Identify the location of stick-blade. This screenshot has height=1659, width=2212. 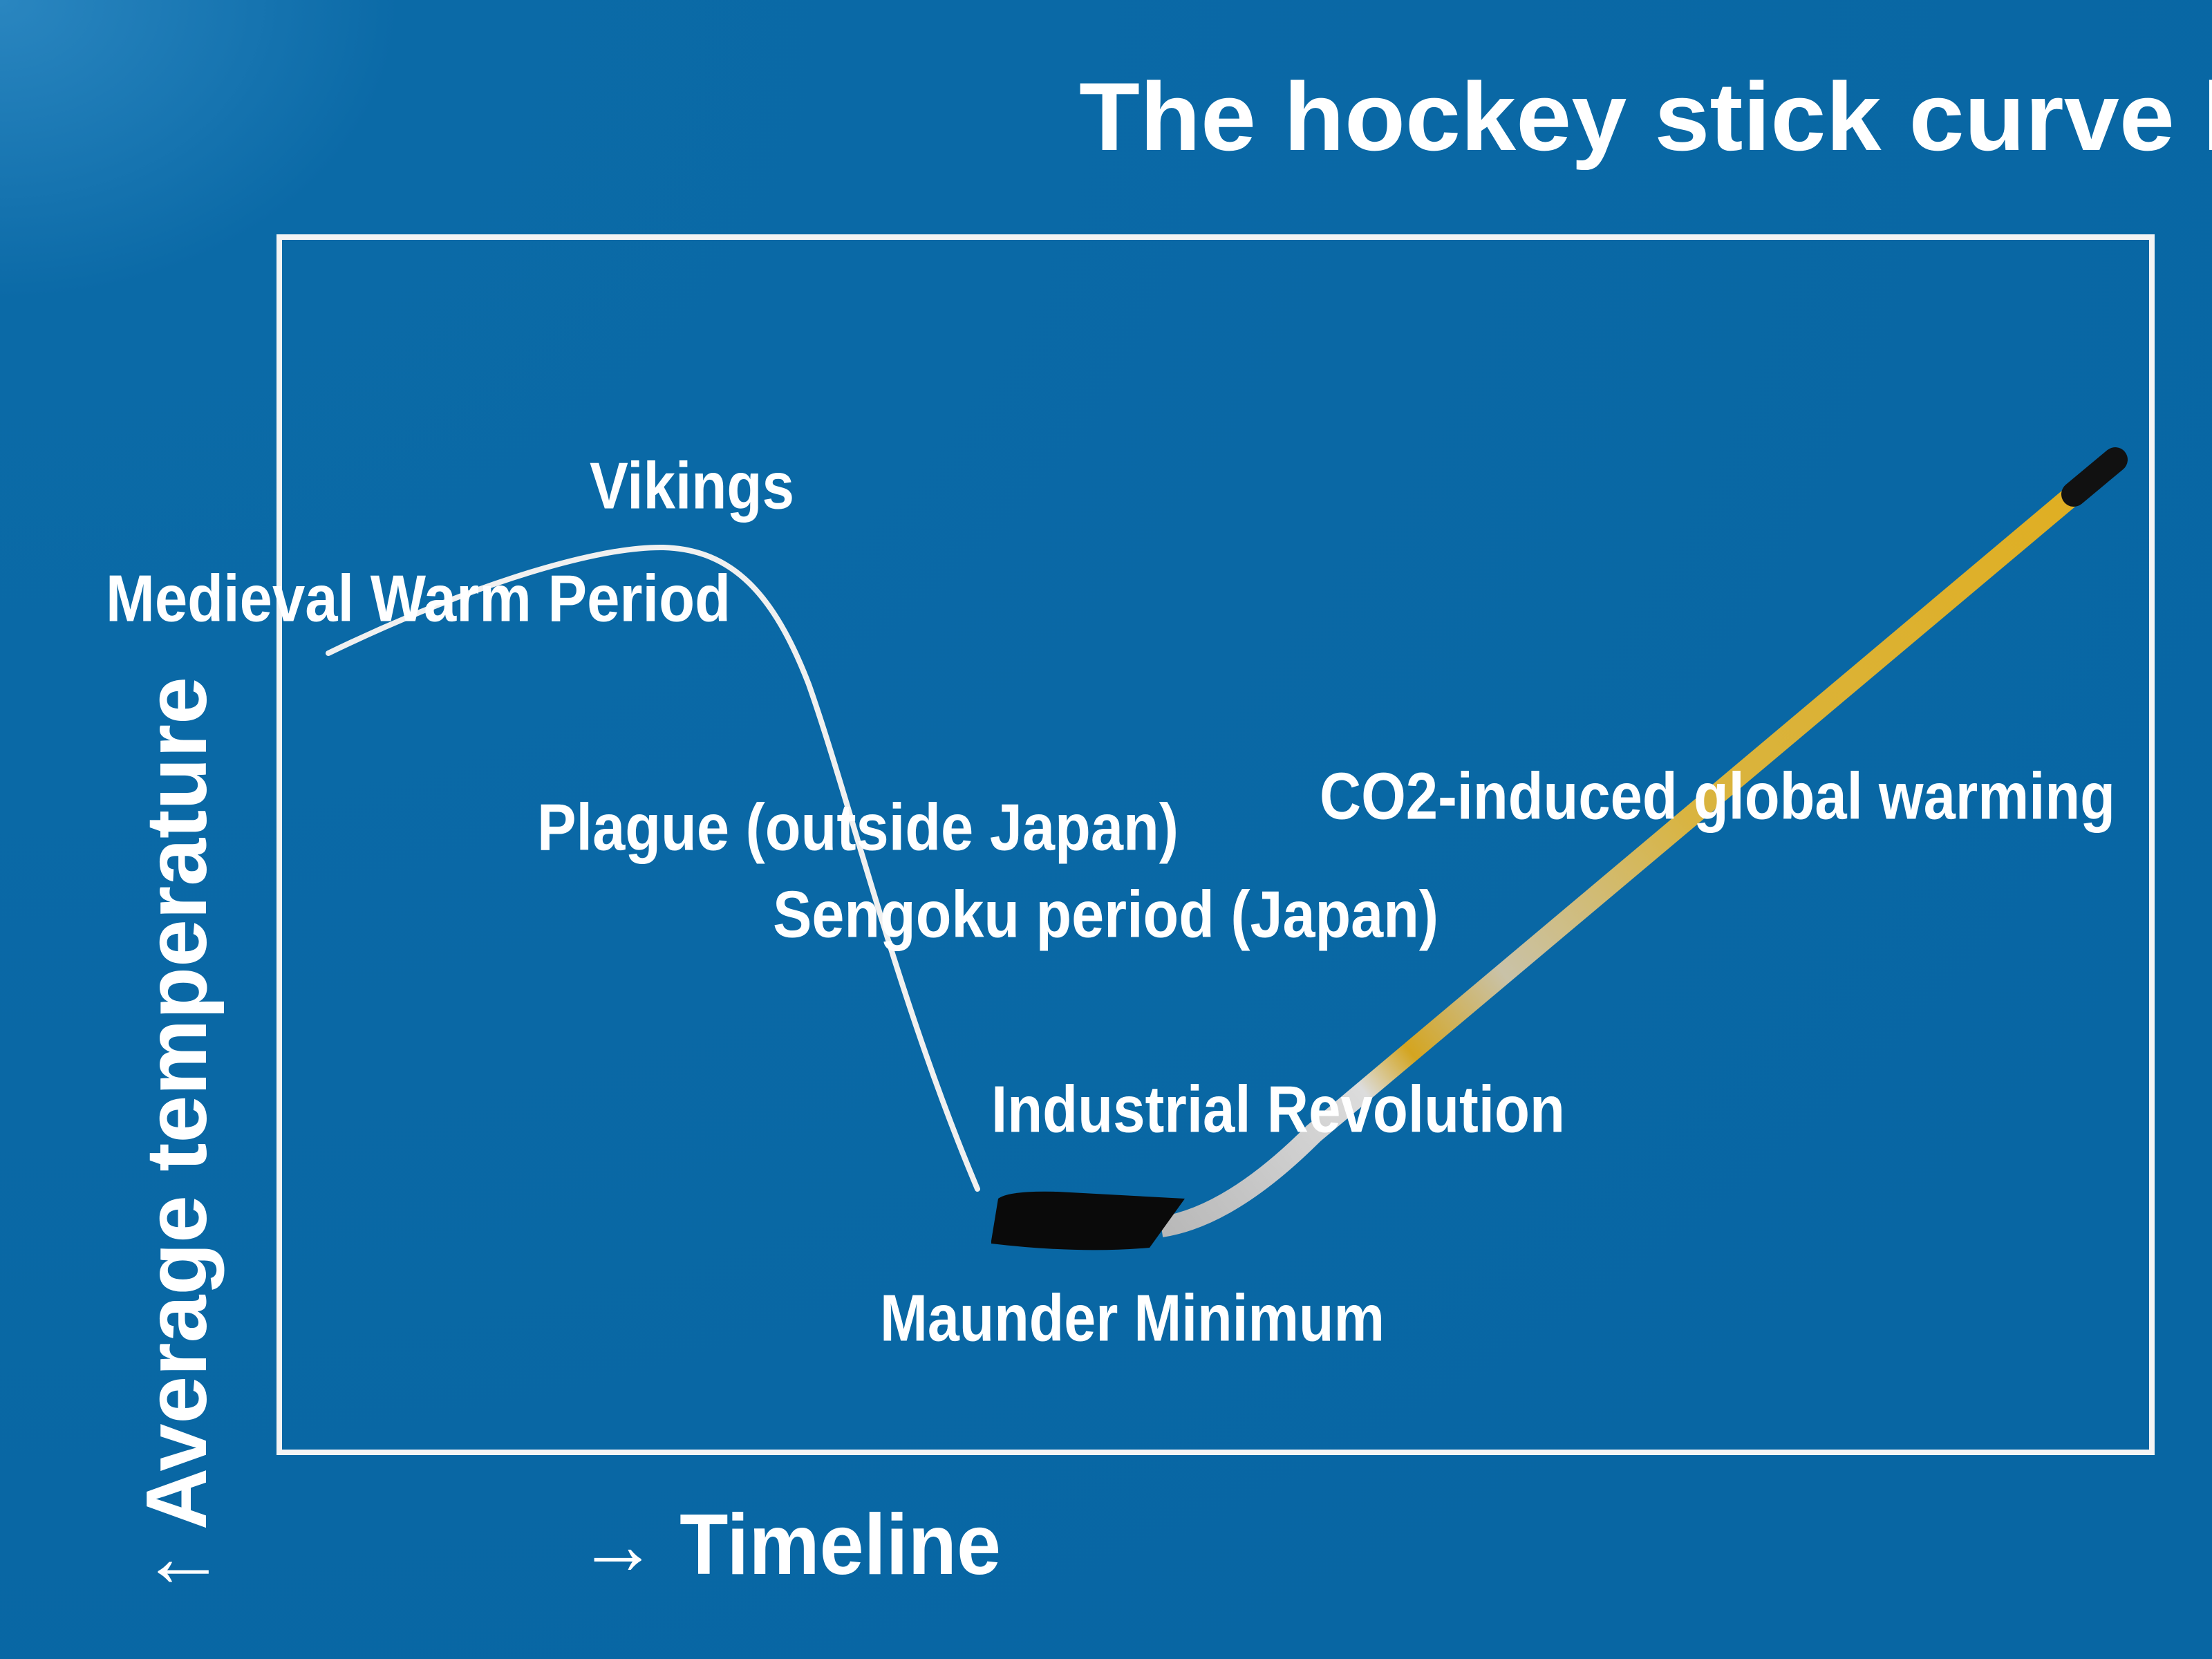
(1088, 1220).